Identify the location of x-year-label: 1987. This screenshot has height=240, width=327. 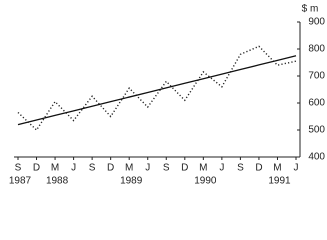
(20, 181).